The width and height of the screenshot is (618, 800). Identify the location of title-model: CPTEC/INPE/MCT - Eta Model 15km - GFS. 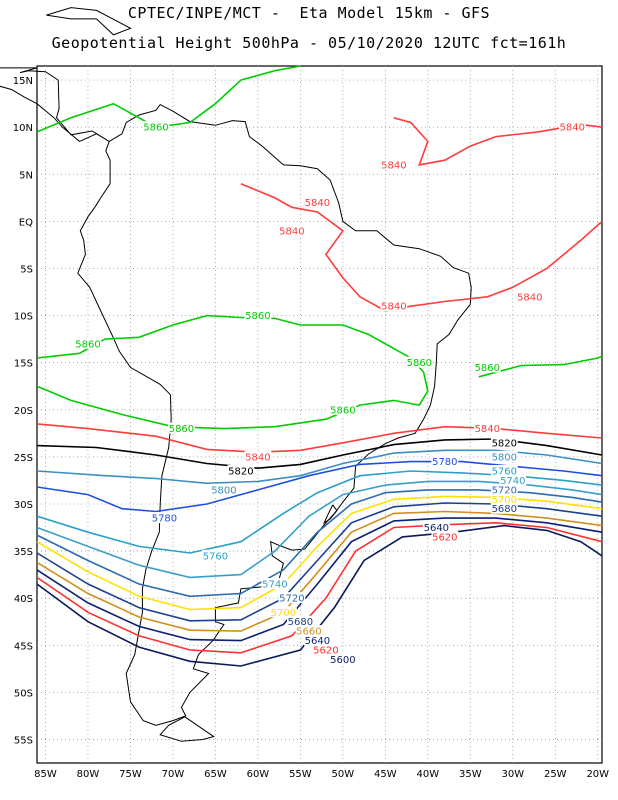
(309, 13).